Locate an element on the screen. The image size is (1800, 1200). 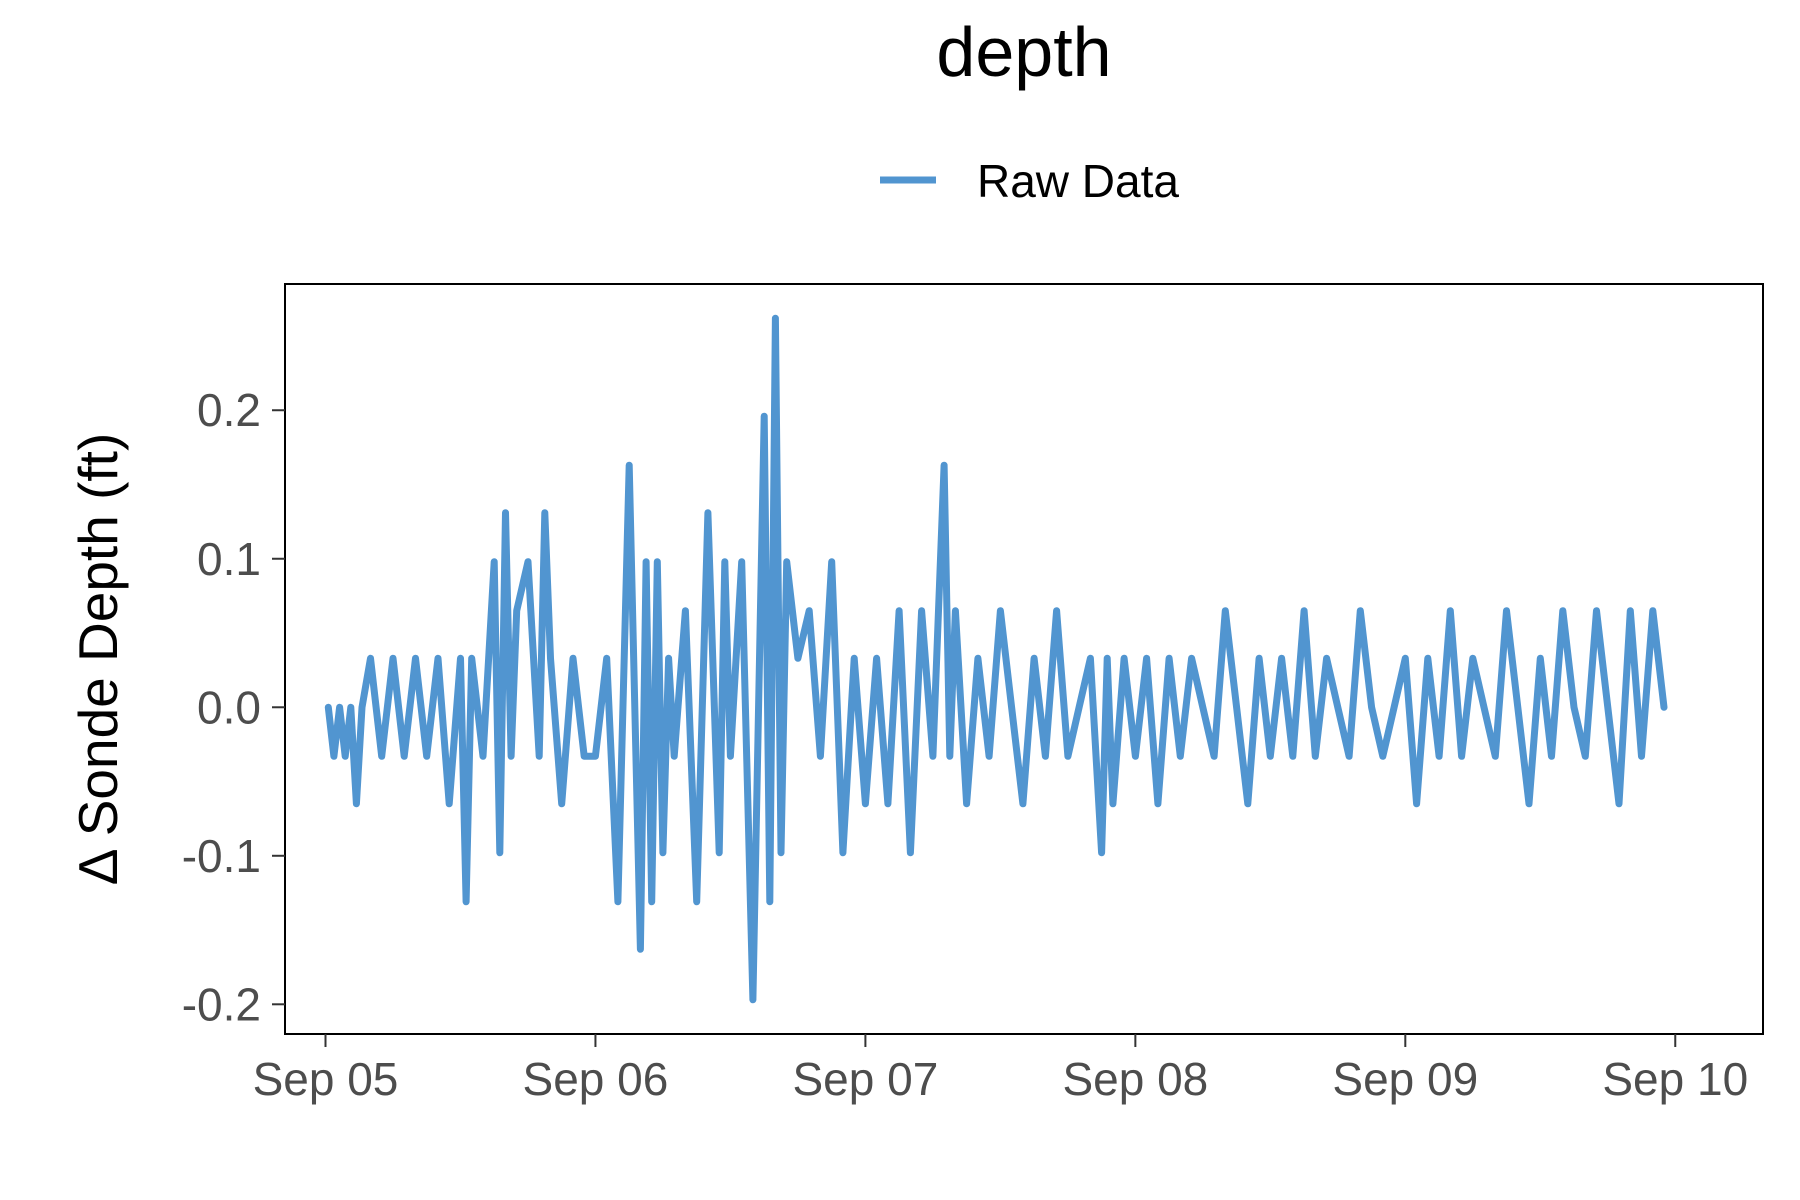
y-tick-label: -0.1 is located at coordinates (221, 856).